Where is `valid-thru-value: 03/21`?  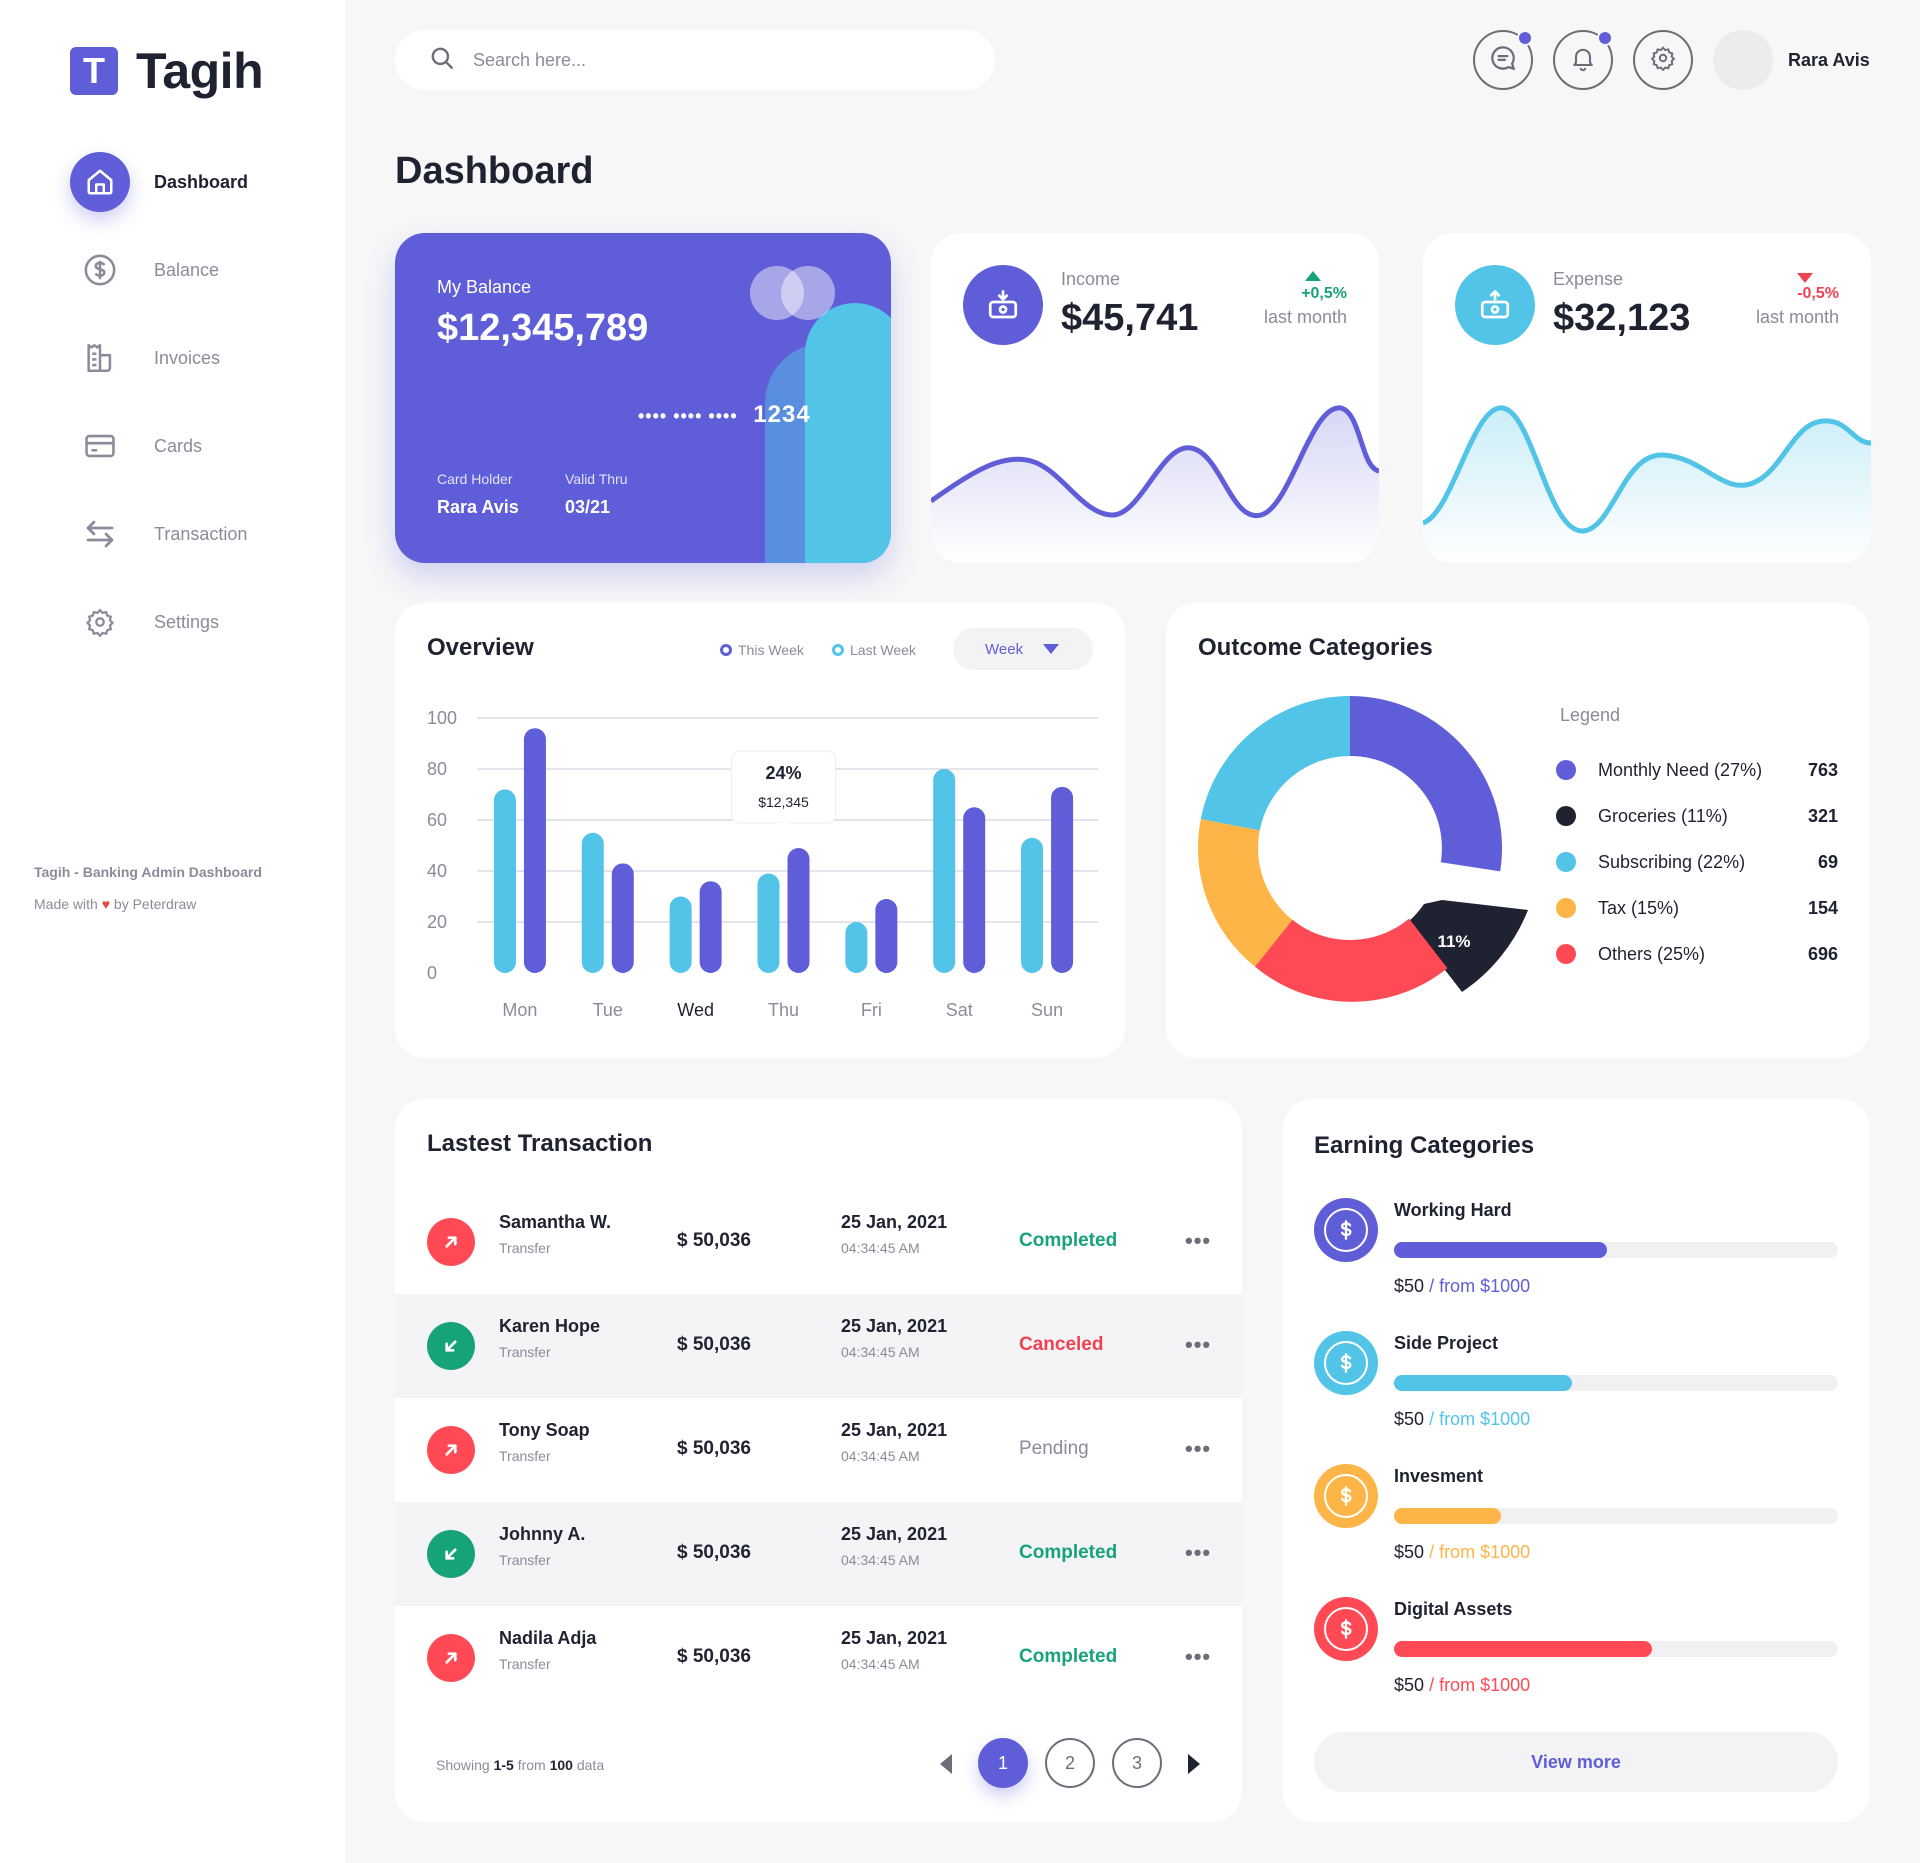 valid-thru-value: 03/21 is located at coordinates (588, 507).